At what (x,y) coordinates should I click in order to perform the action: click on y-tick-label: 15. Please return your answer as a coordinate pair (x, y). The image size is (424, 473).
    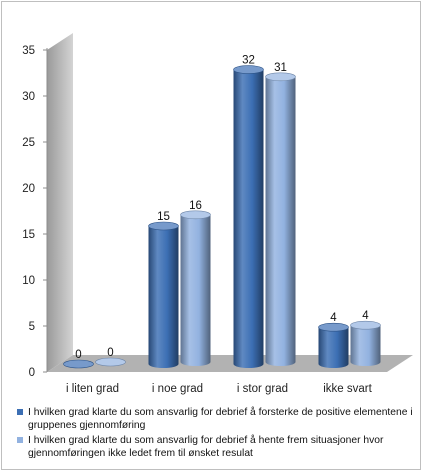
    Looking at the image, I should click on (28, 235).